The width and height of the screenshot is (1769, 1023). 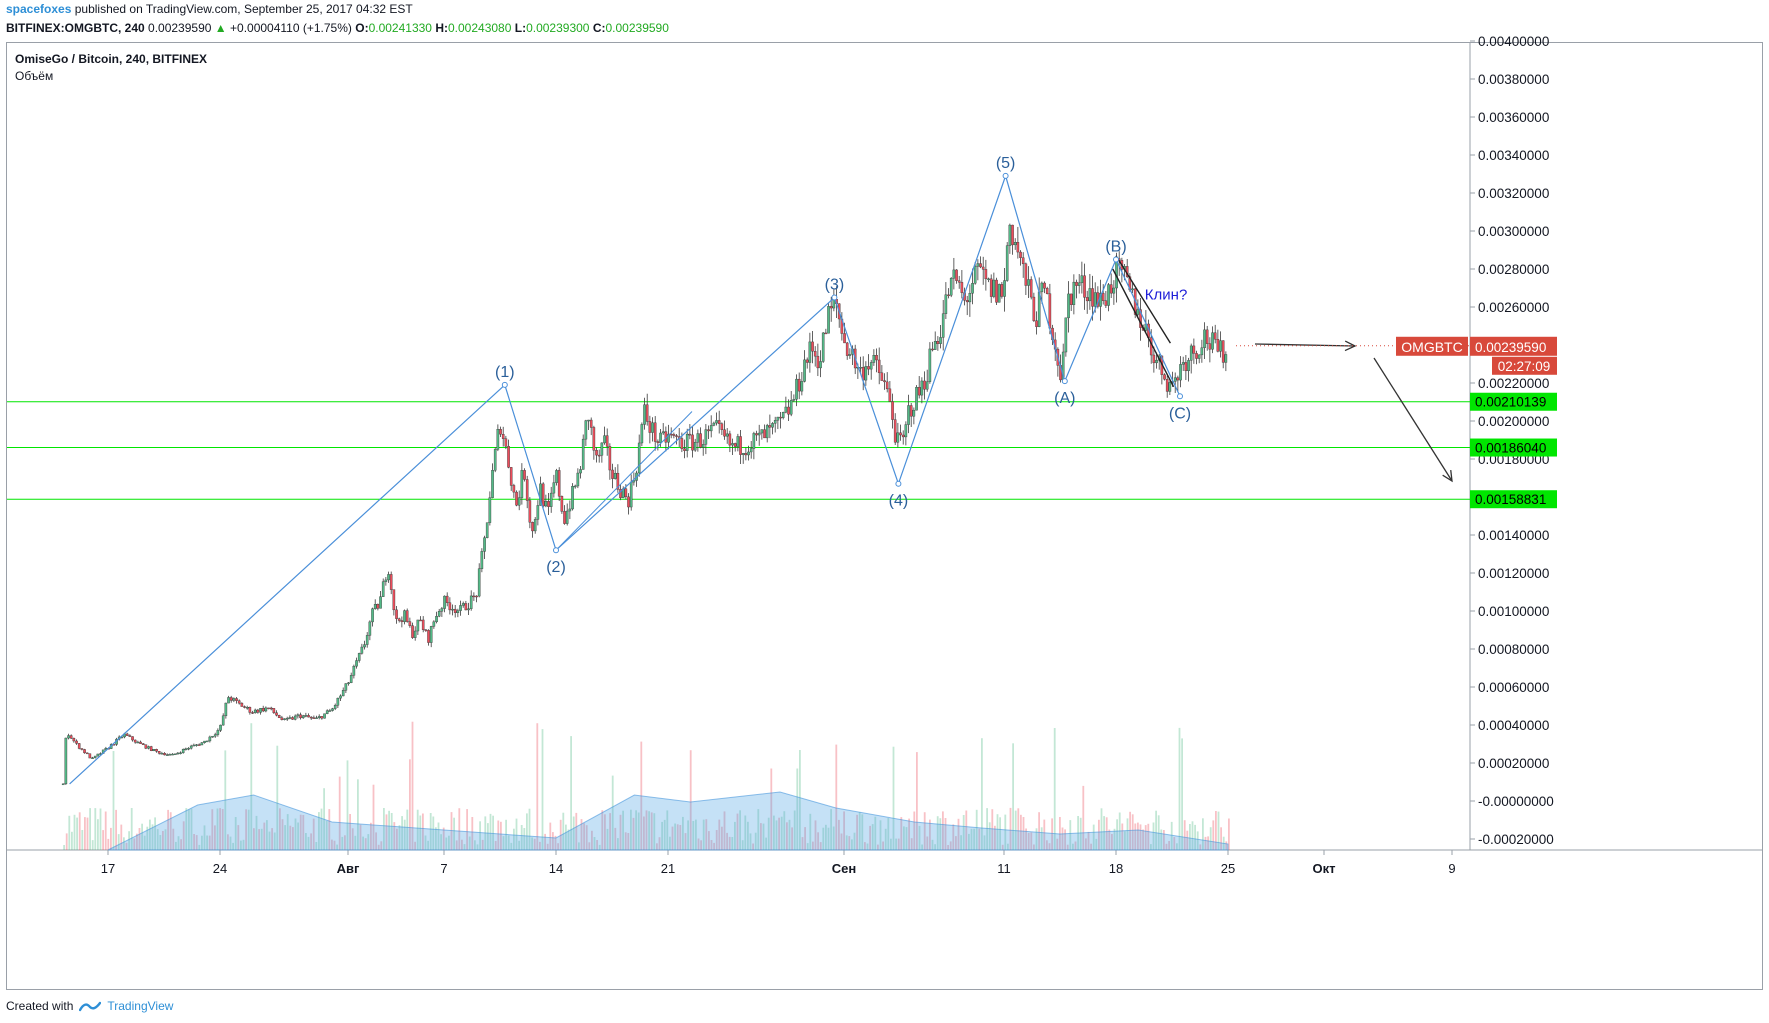 What do you see at coordinates (140, 1006) in the screenshot?
I see `tradingview-link: TradingView` at bounding box center [140, 1006].